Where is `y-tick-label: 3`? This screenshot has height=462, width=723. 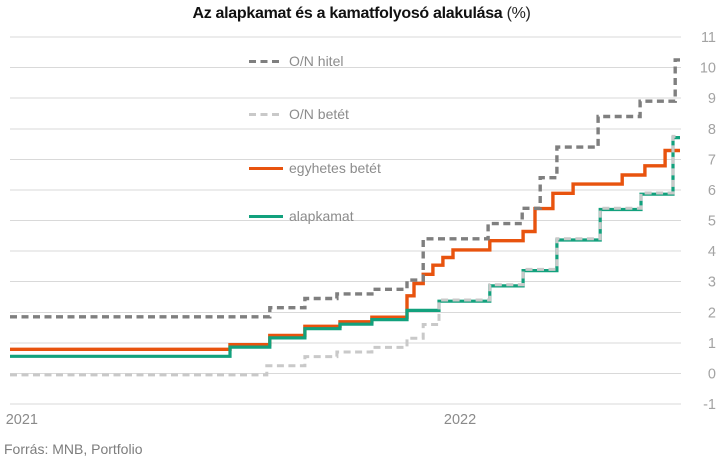
y-tick-label: 3 is located at coordinates (712, 283).